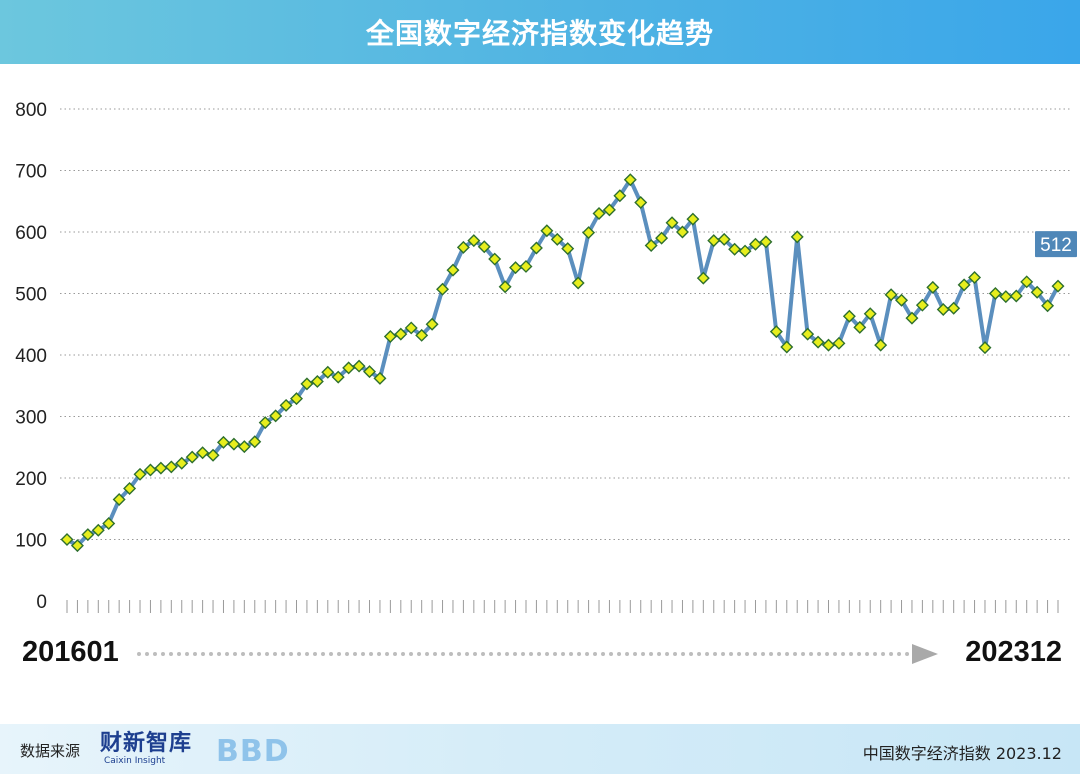  I want to click on y-tick-label: 100, so click(31, 541).